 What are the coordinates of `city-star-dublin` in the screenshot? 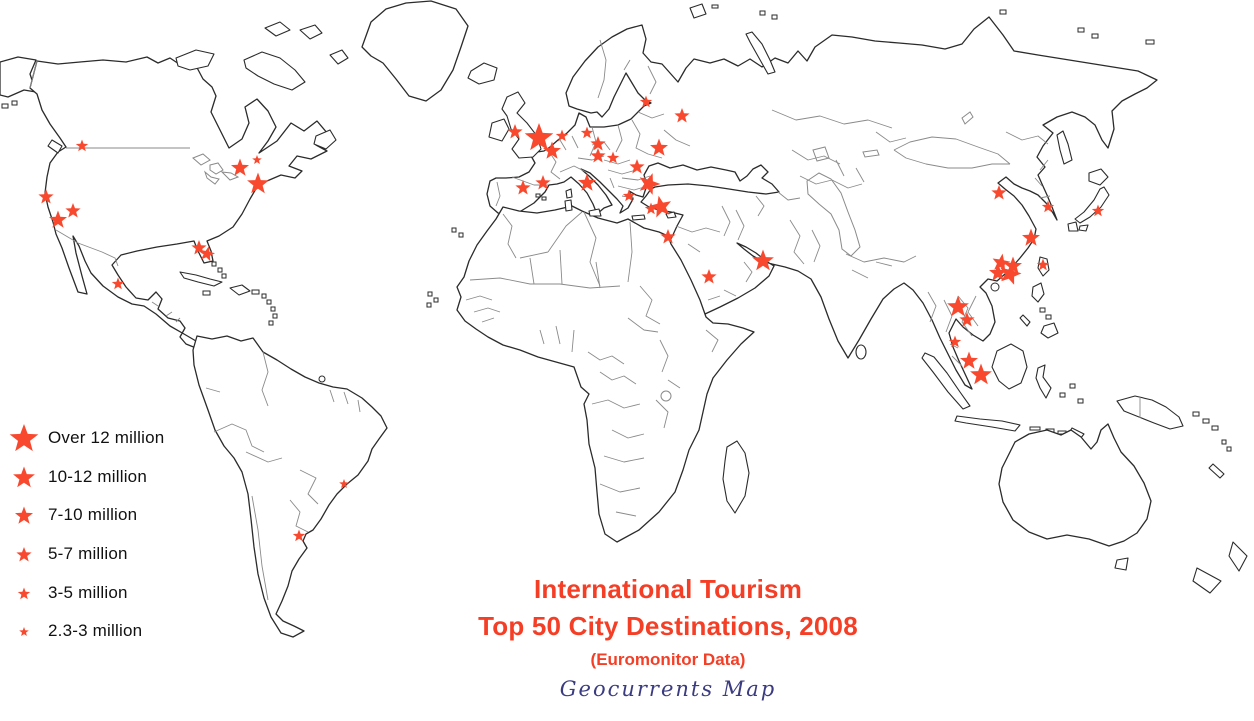 It's located at (515, 131).